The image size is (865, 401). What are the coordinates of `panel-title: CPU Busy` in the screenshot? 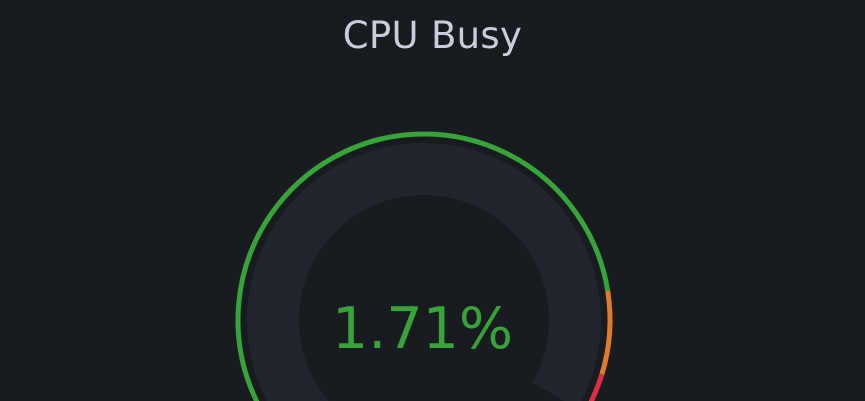 It's located at (432, 35).